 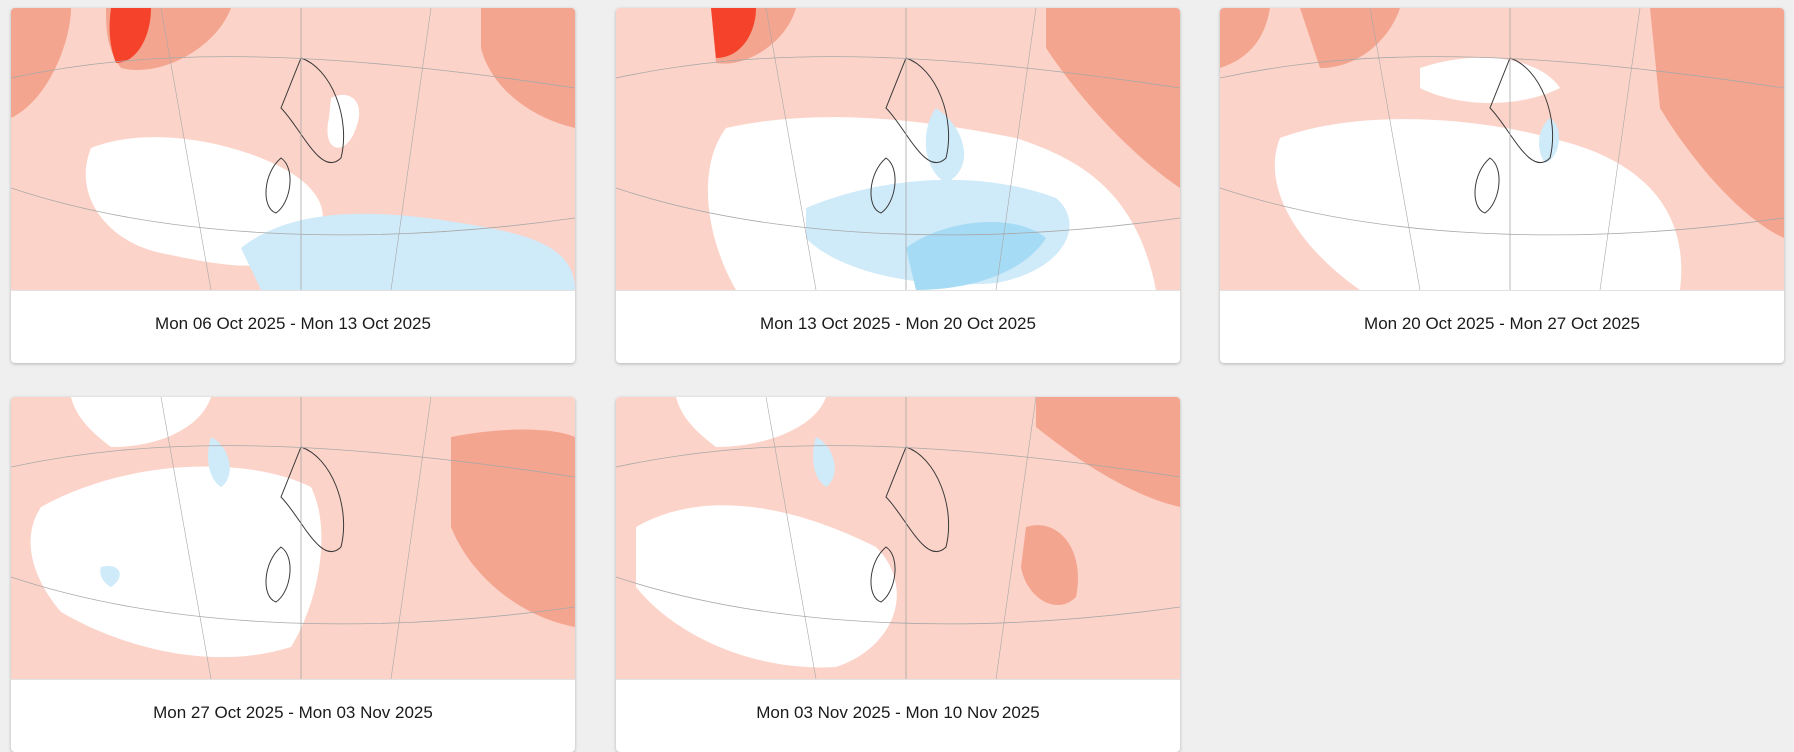 I want to click on forecast-card-week-2: Mon 13 Oct 2025 - Mon 20 Oct 2025, so click(x=898, y=185).